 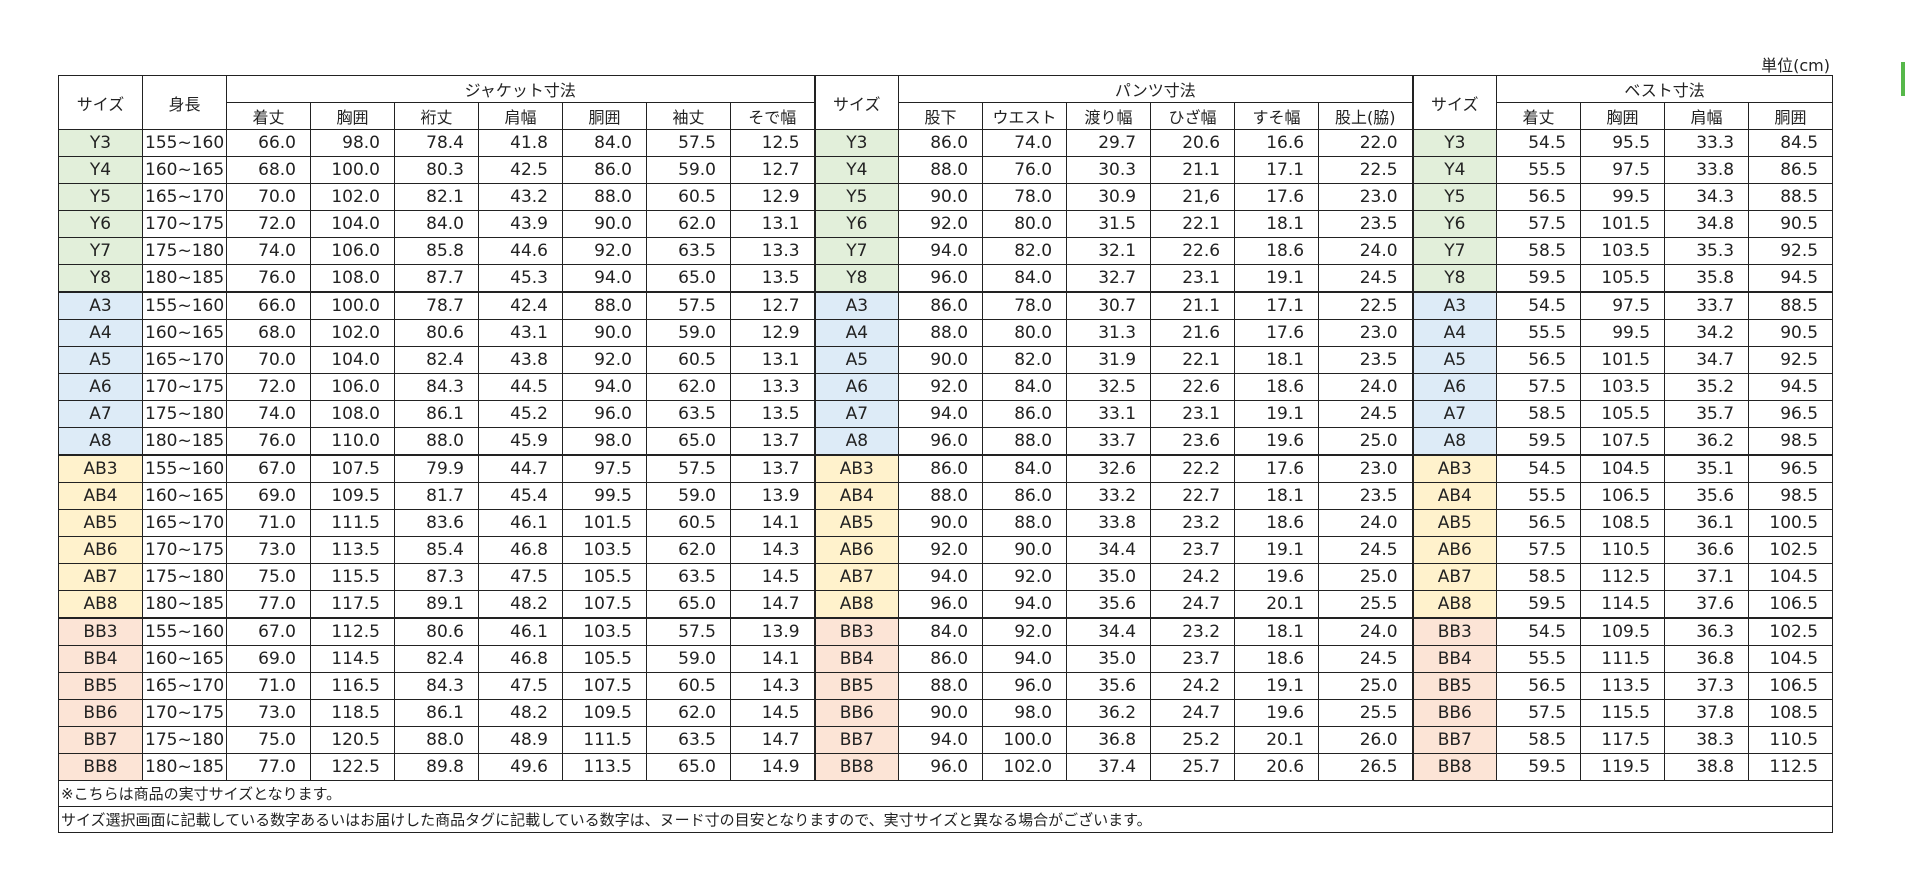 What do you see at coordinates (1791, 387) in the screenshot?
I see `vest-value: 94.5` at bounding box center [1791, 387].